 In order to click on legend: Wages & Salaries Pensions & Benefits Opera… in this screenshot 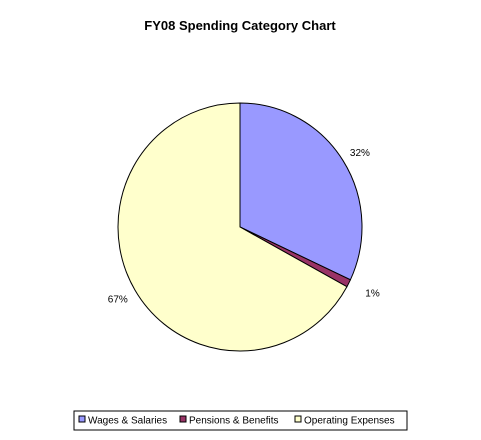, I will do `click(240, 420)`.